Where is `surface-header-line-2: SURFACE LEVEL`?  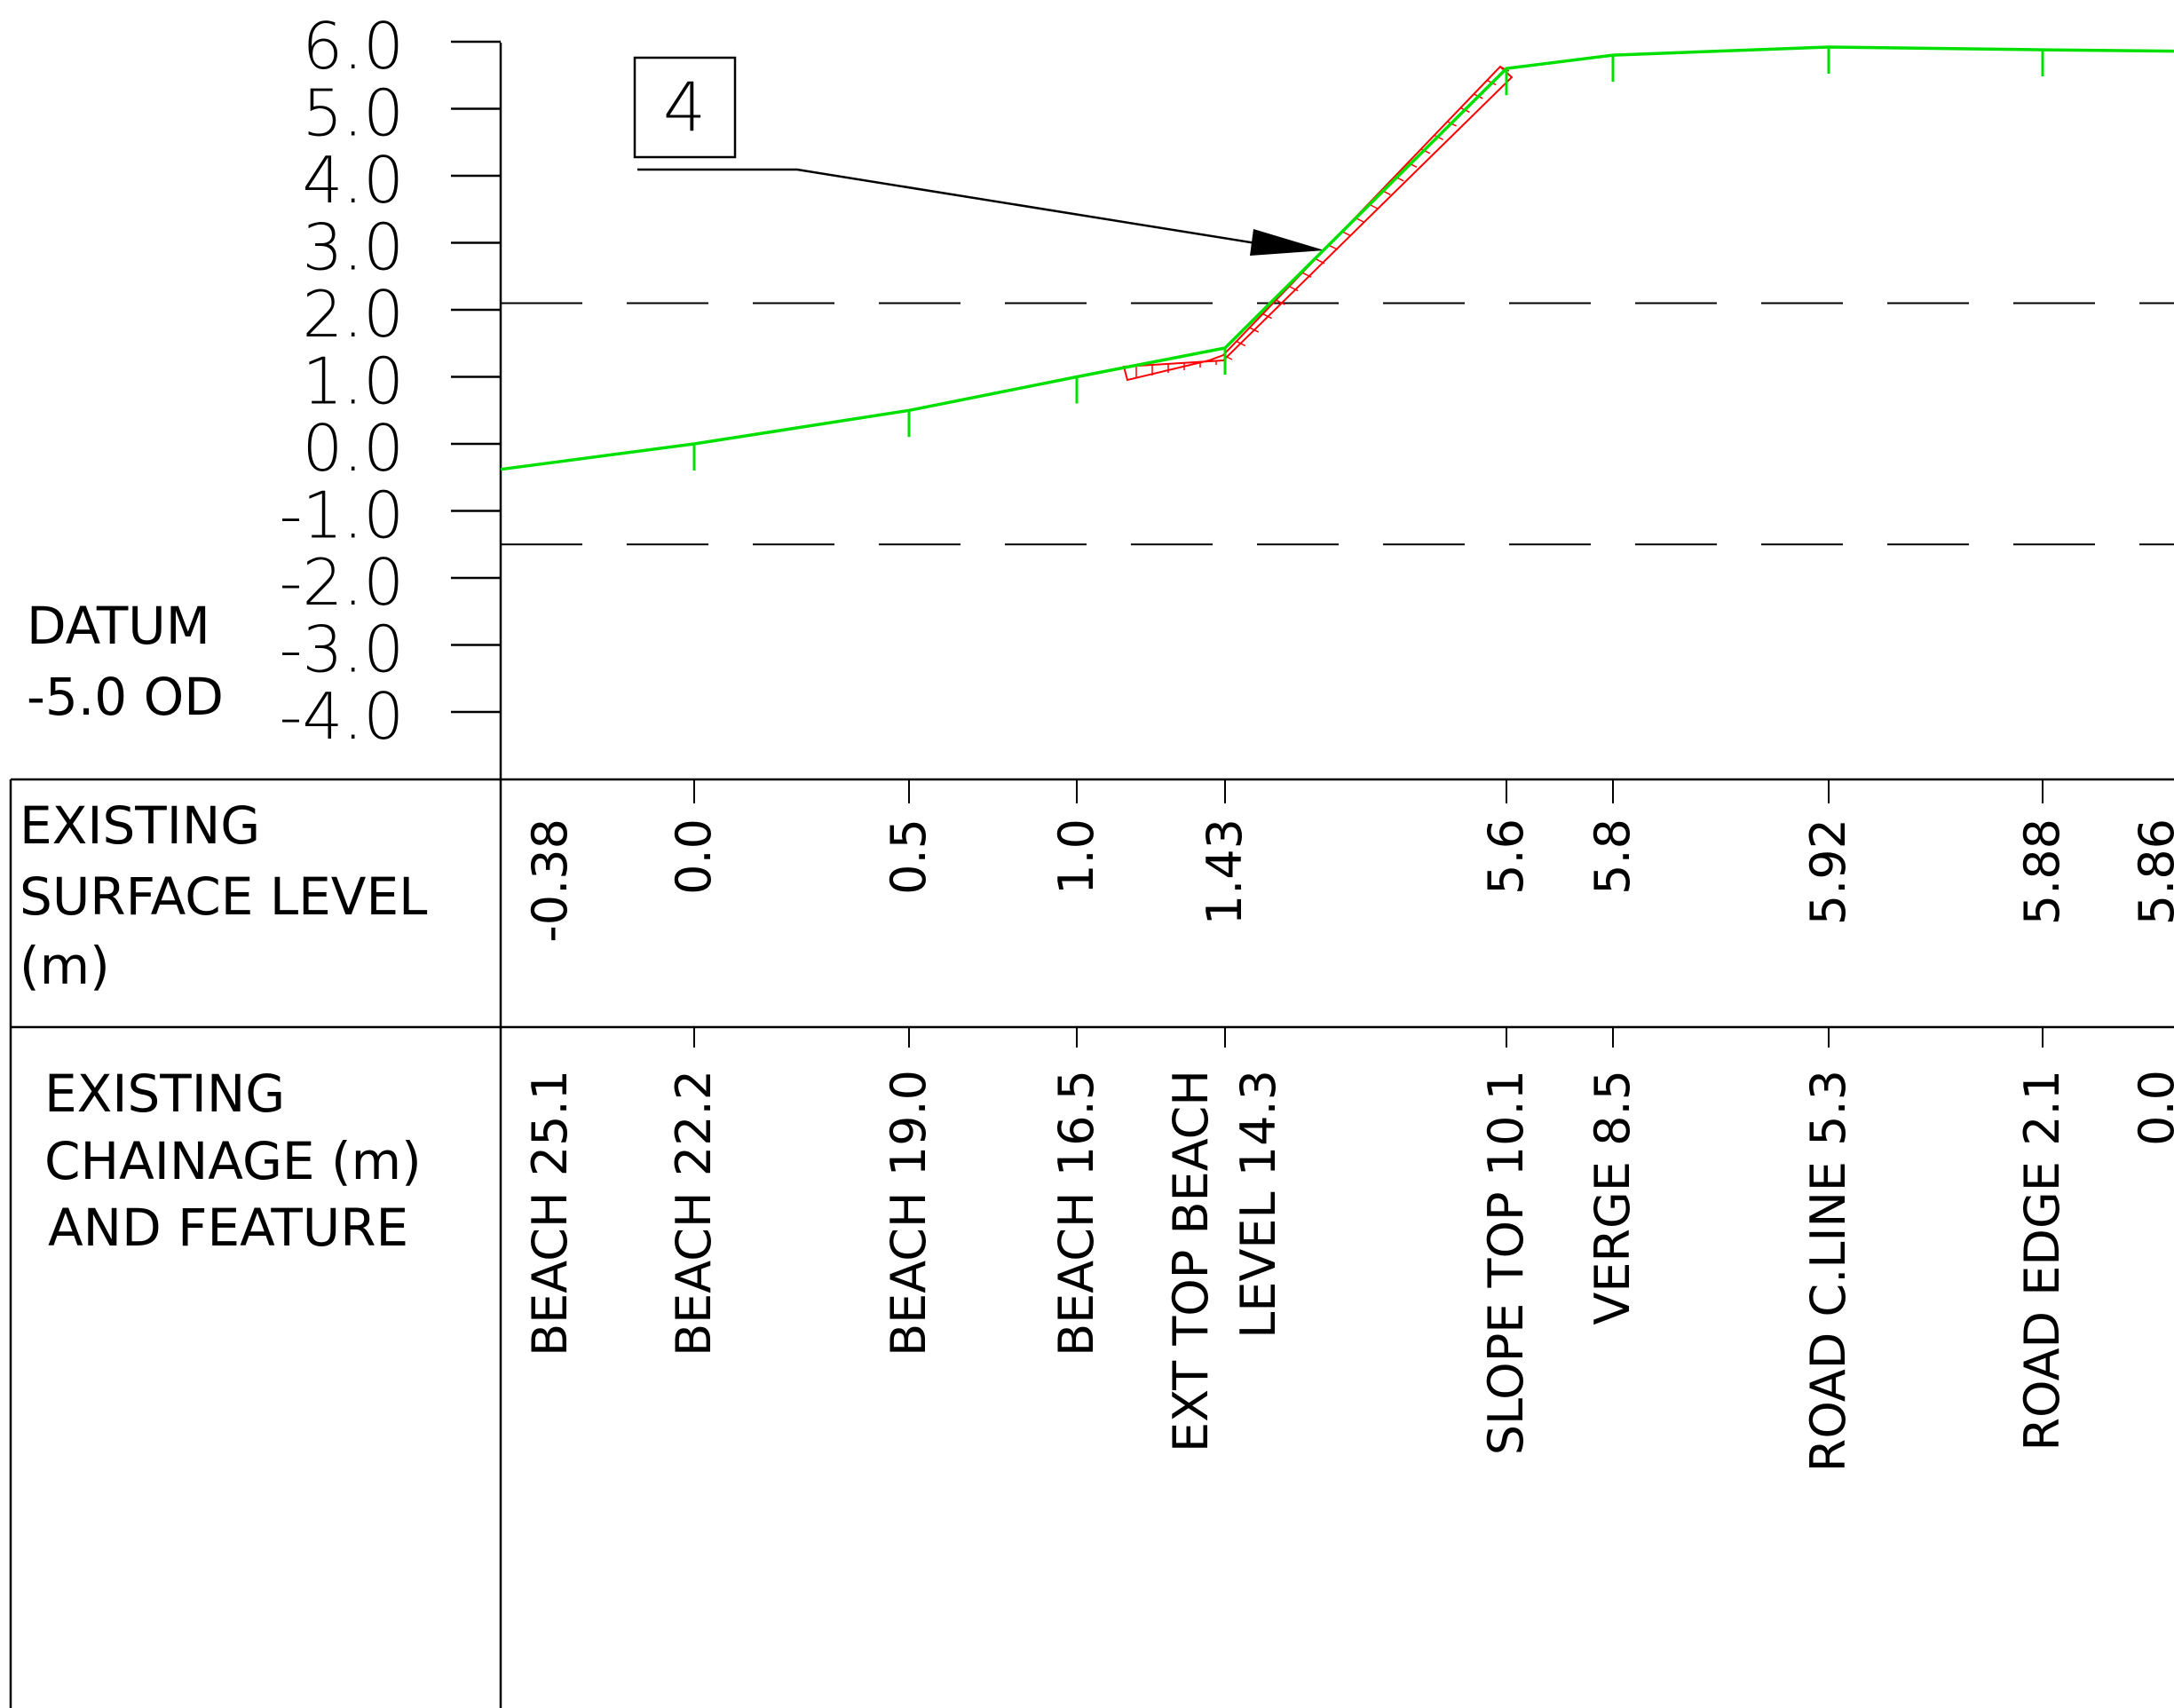
surface-header-line-2: SURFACE LEVEL is located at coordinates (223, 896).